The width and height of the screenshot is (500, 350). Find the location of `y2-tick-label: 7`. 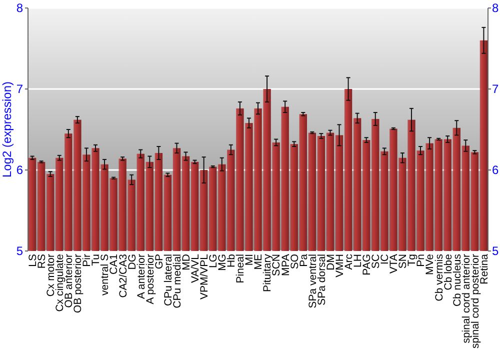

y2-tick-label: 7 is located at coordinates (495, 89).